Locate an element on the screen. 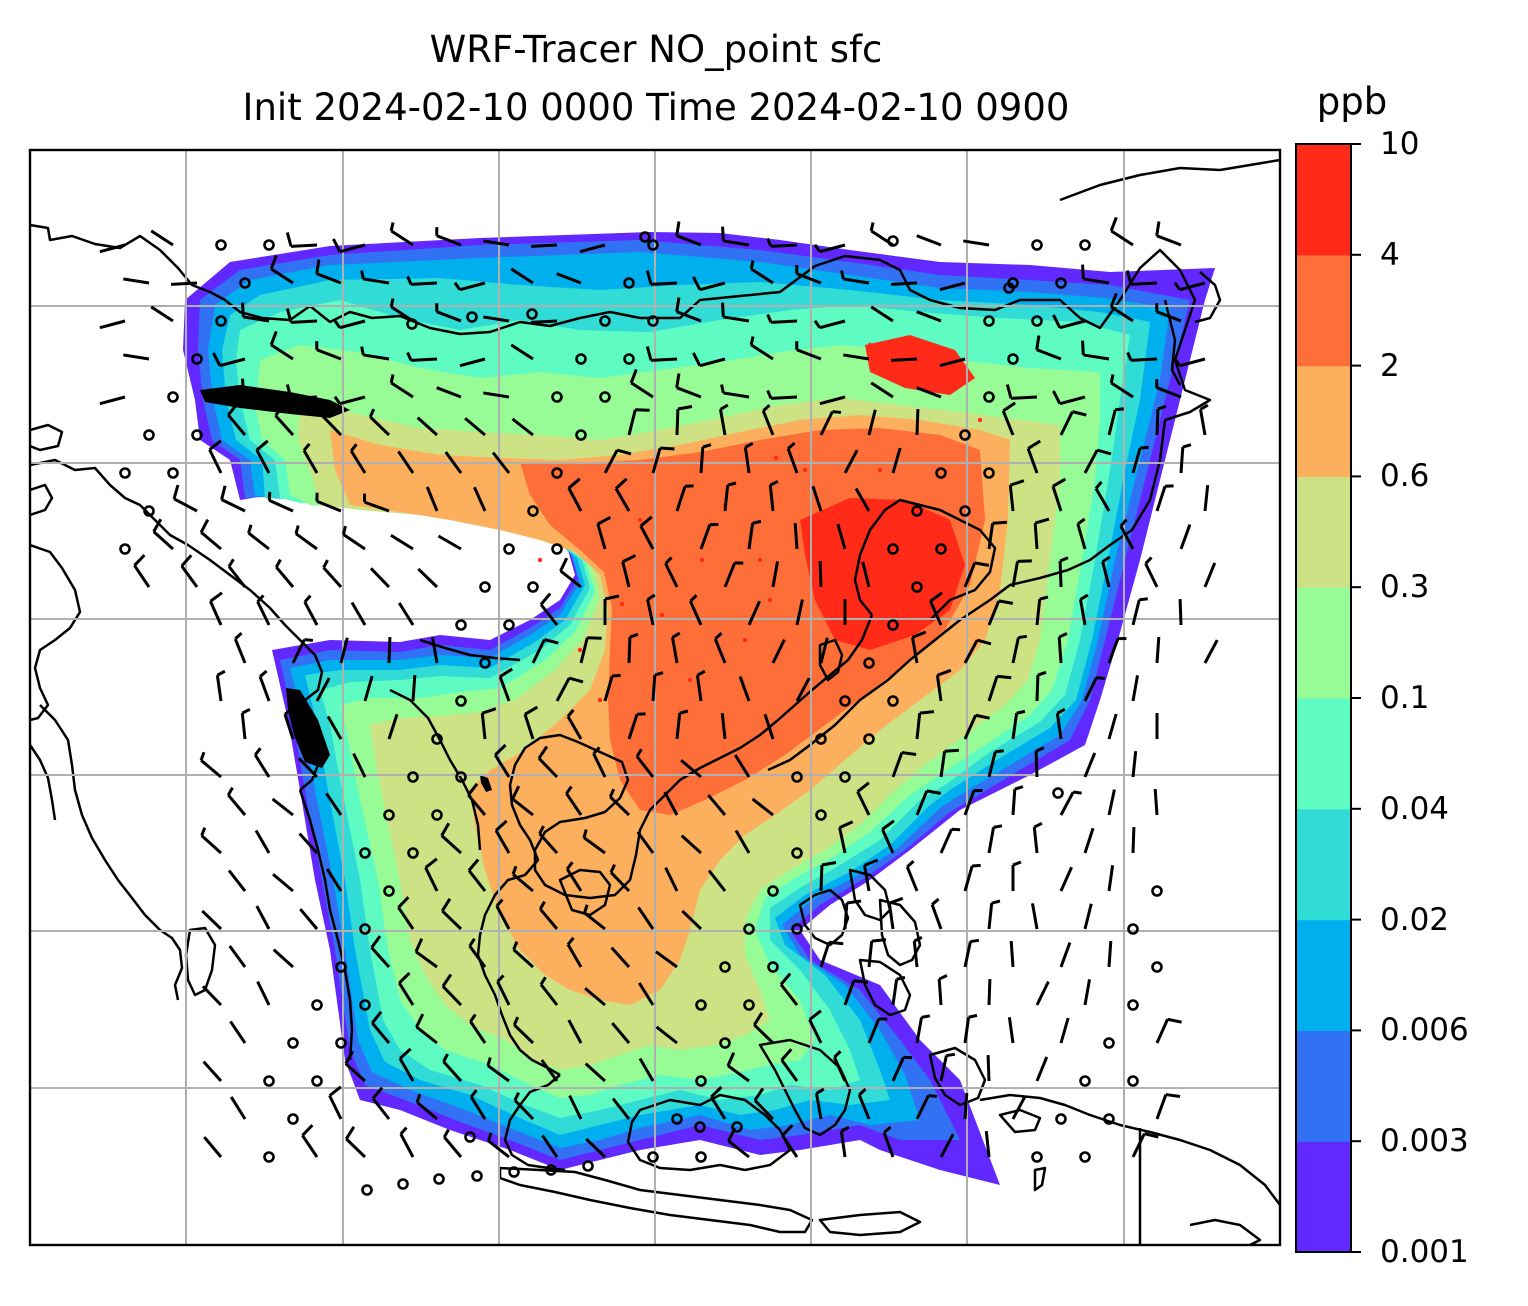 This screenshot has width=1528, height=1306. colorbar-tick-label: 2 is located at coordinates (1390, 365).